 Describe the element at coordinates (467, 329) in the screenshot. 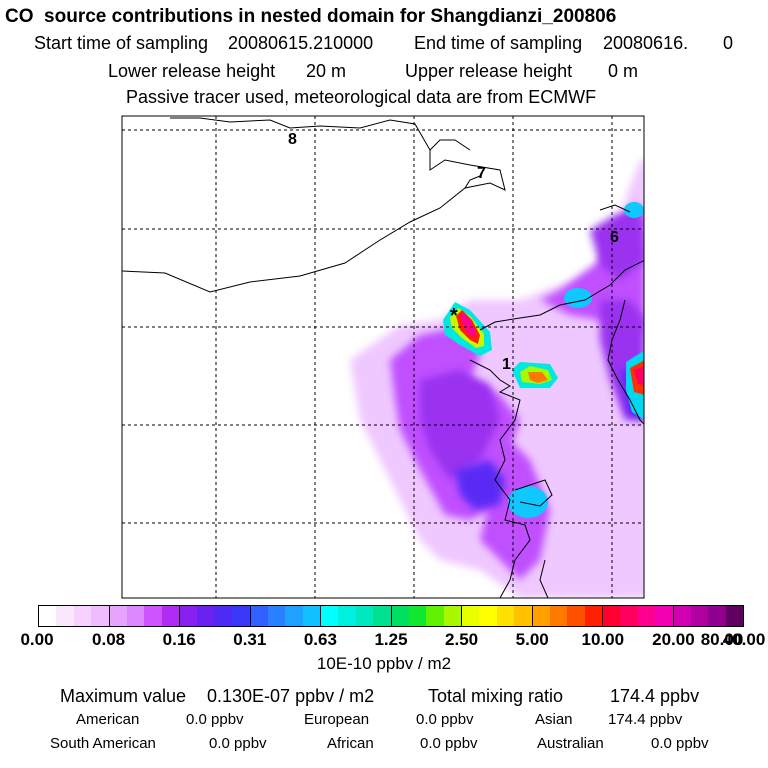

I see `hotspot-station` at that location.